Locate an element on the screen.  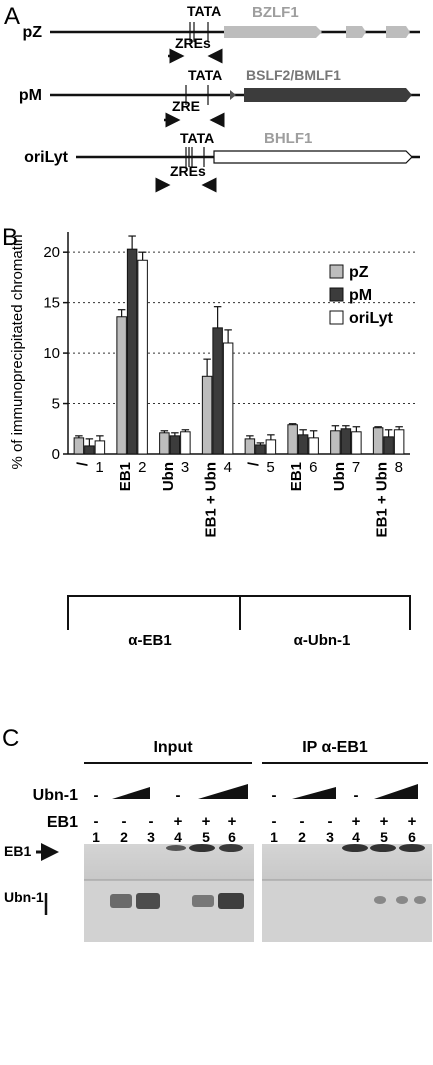
gene-box-exon1 is located at coordinates (273, 32).